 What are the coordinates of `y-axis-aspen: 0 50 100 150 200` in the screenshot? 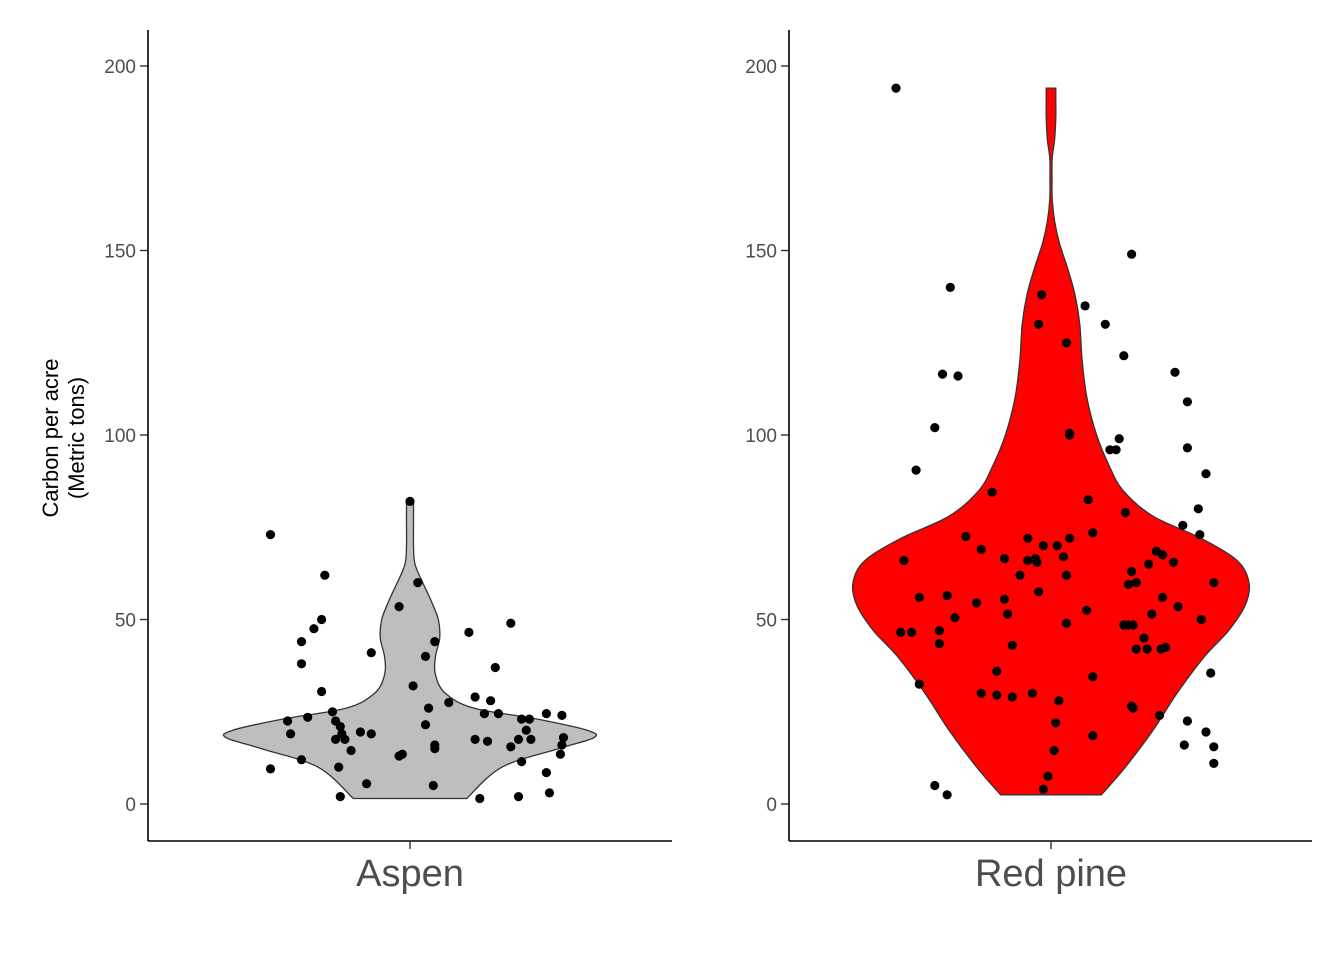 It's located at (126, 436).